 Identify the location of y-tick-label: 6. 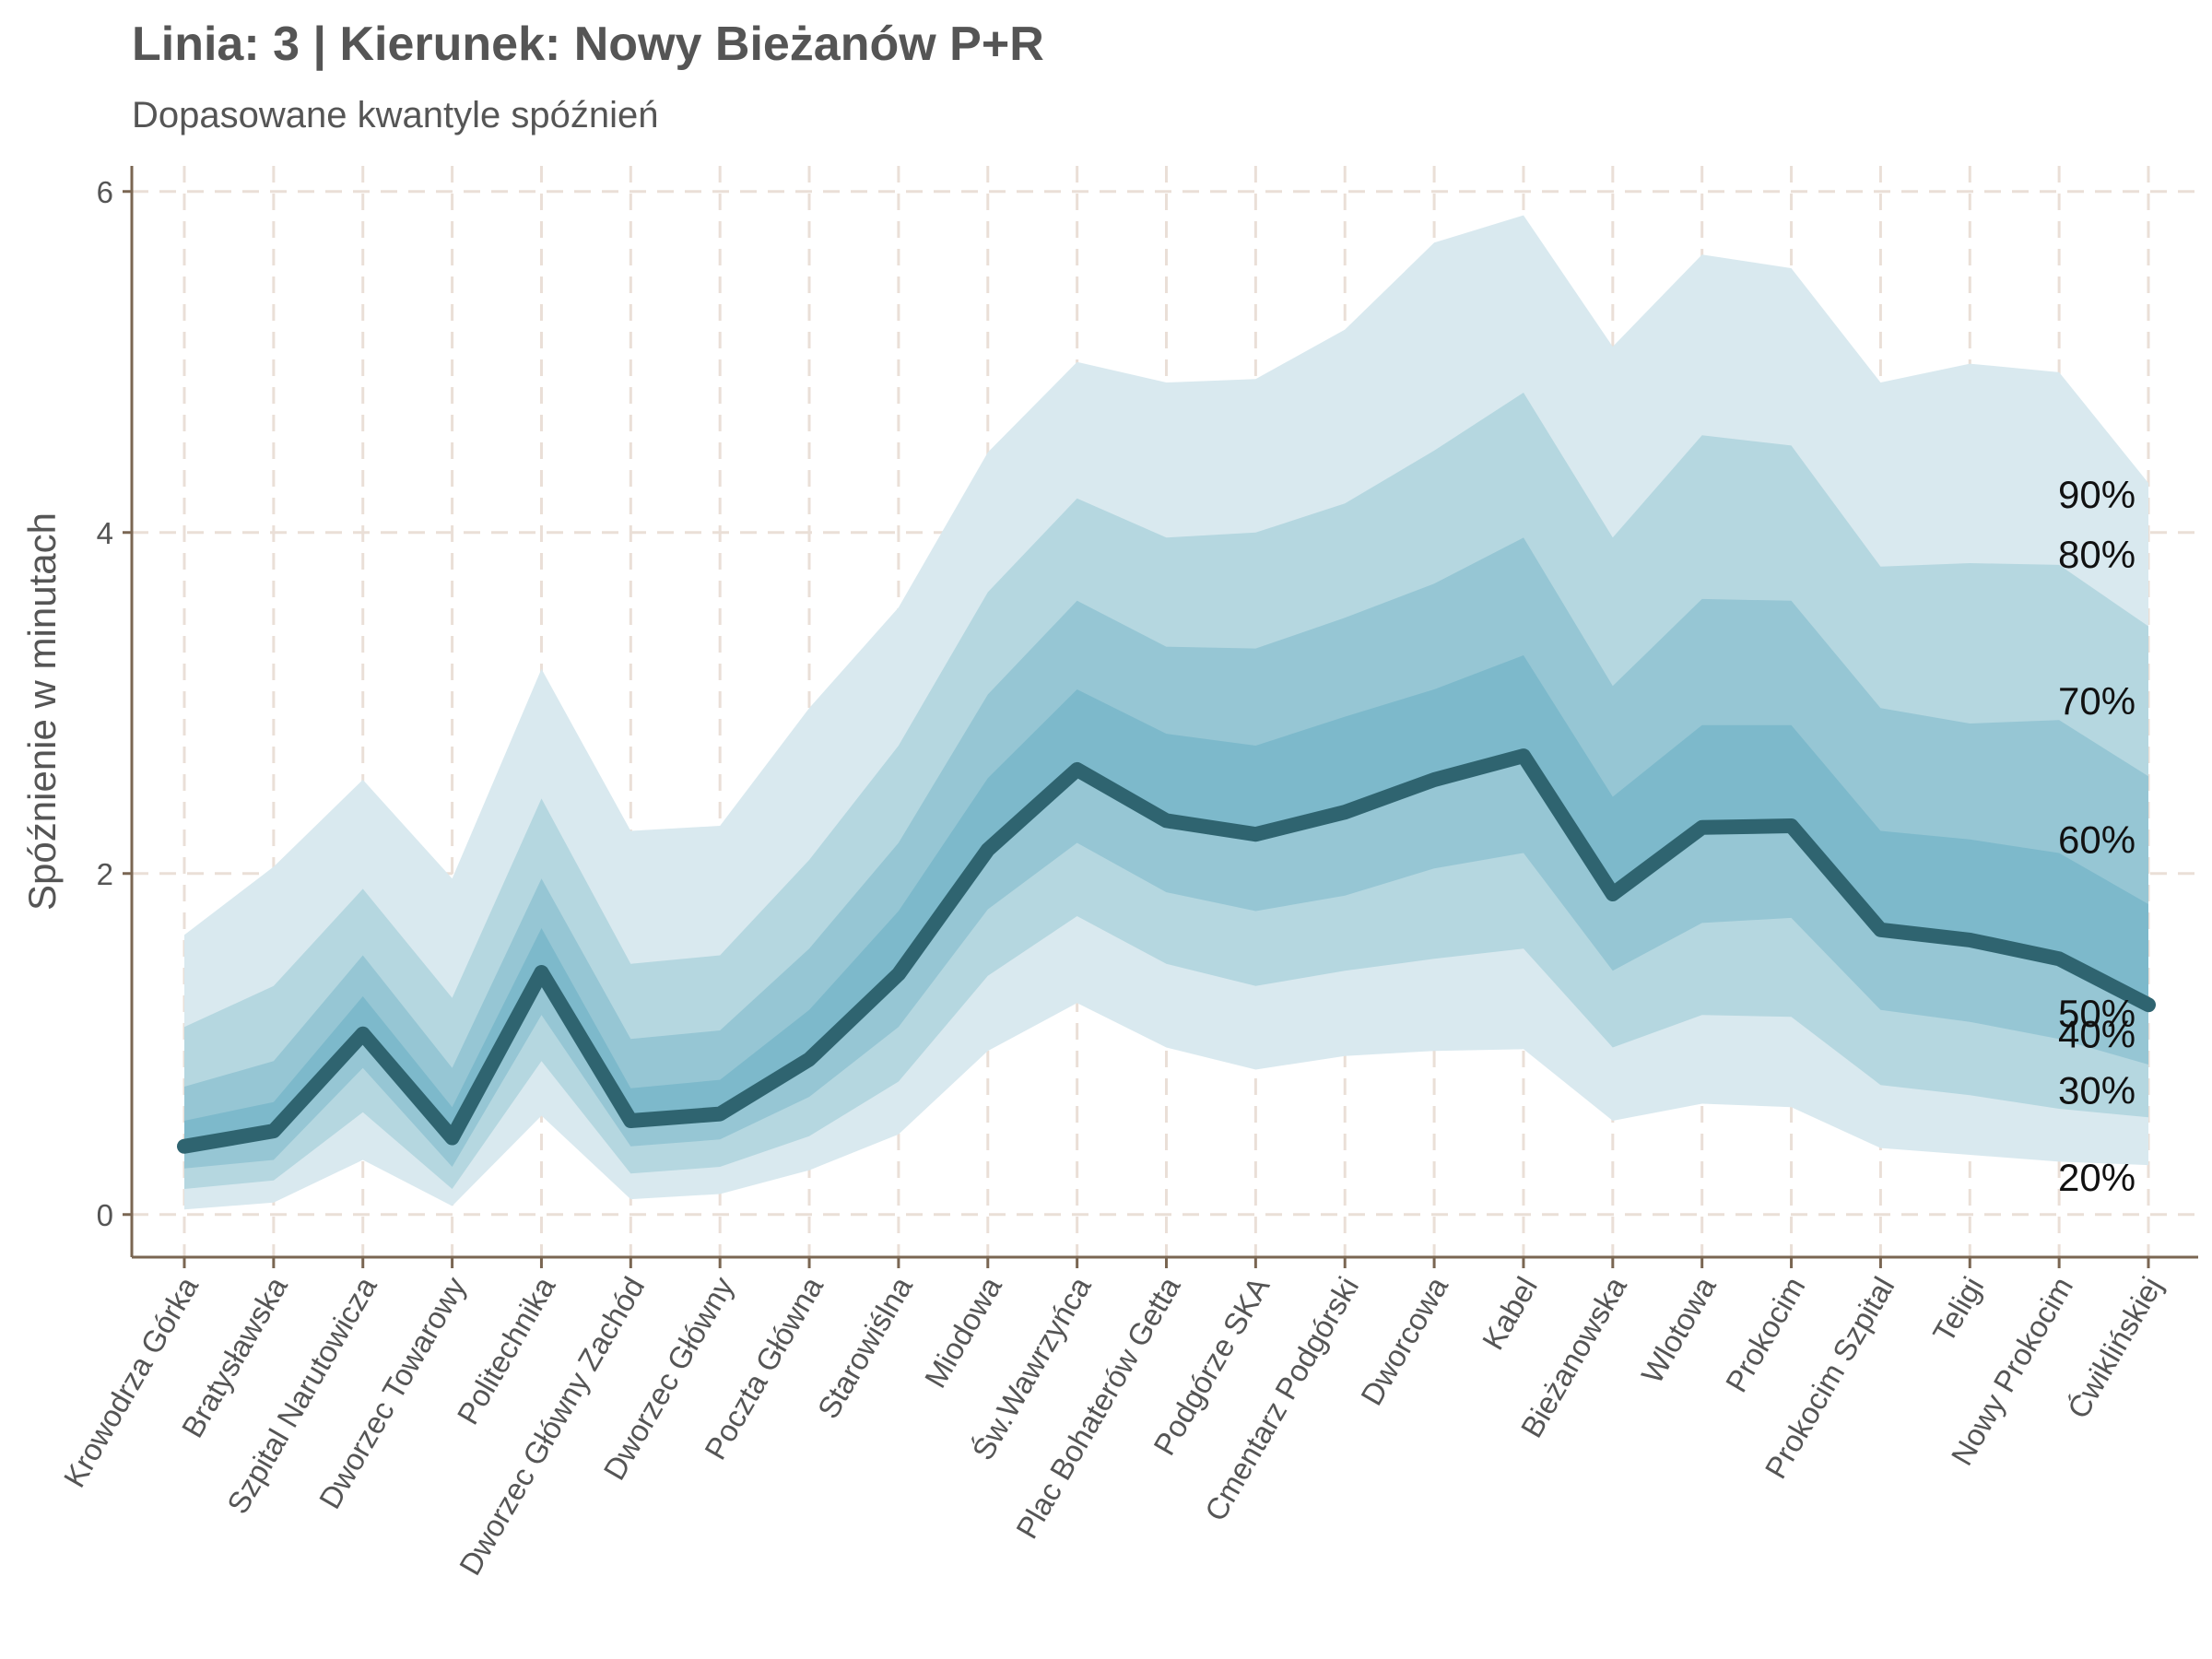
(105, 192).